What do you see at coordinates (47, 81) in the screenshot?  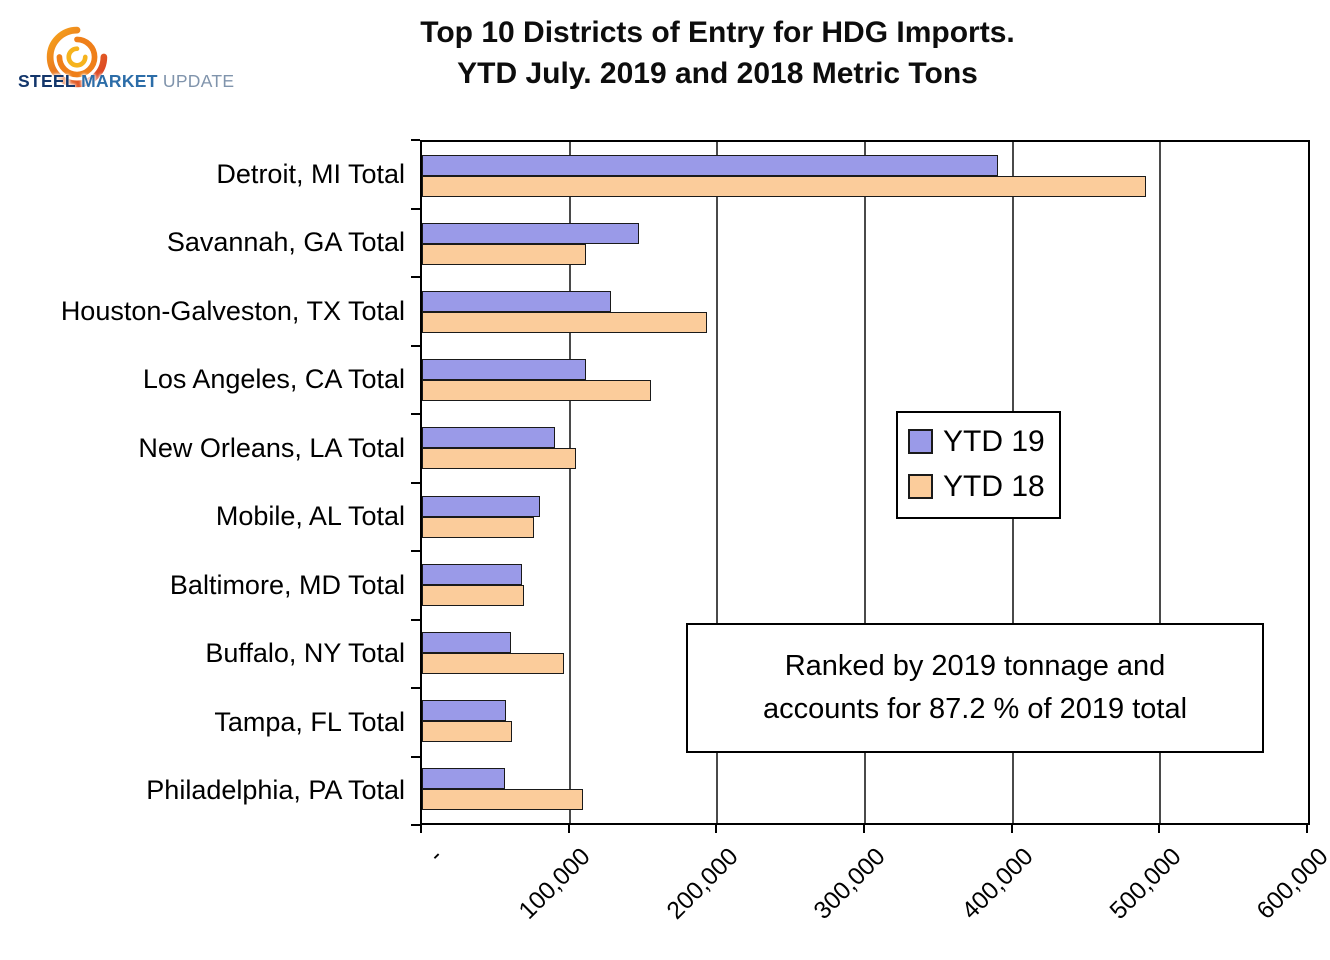 I see `logo-word-steel: STEEL` at bounding box center [47, 81].